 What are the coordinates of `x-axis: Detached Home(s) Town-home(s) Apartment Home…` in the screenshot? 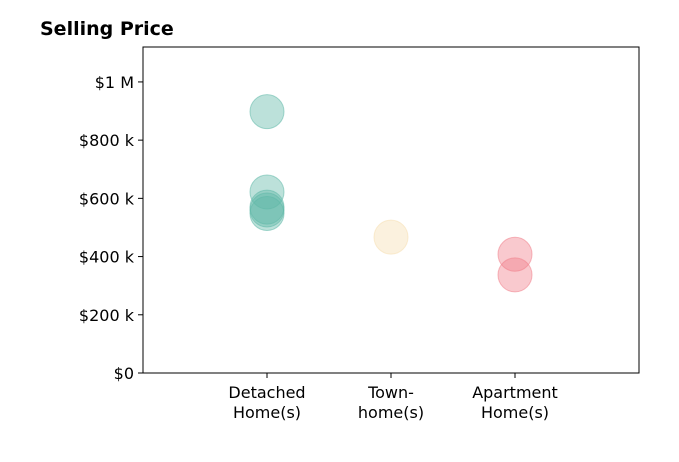 It's located at (393, 397).